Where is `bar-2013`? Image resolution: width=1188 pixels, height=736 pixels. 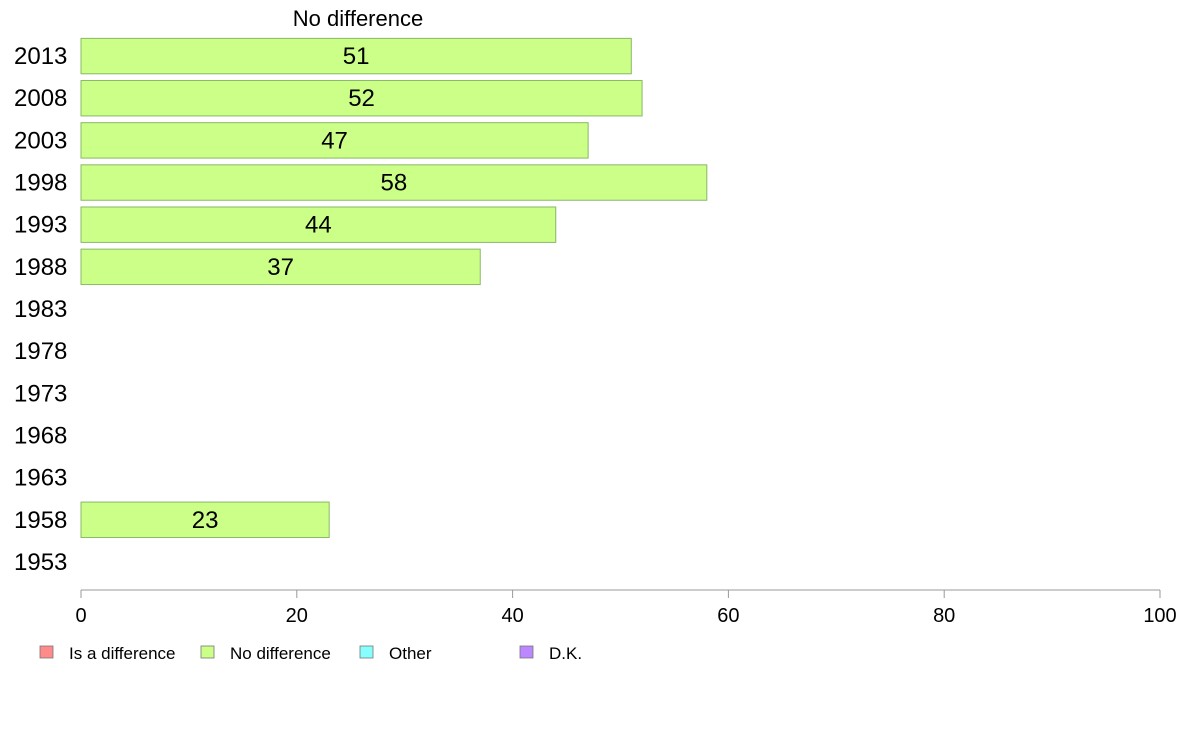
bar-2013 is located at coordinates (356, 56).